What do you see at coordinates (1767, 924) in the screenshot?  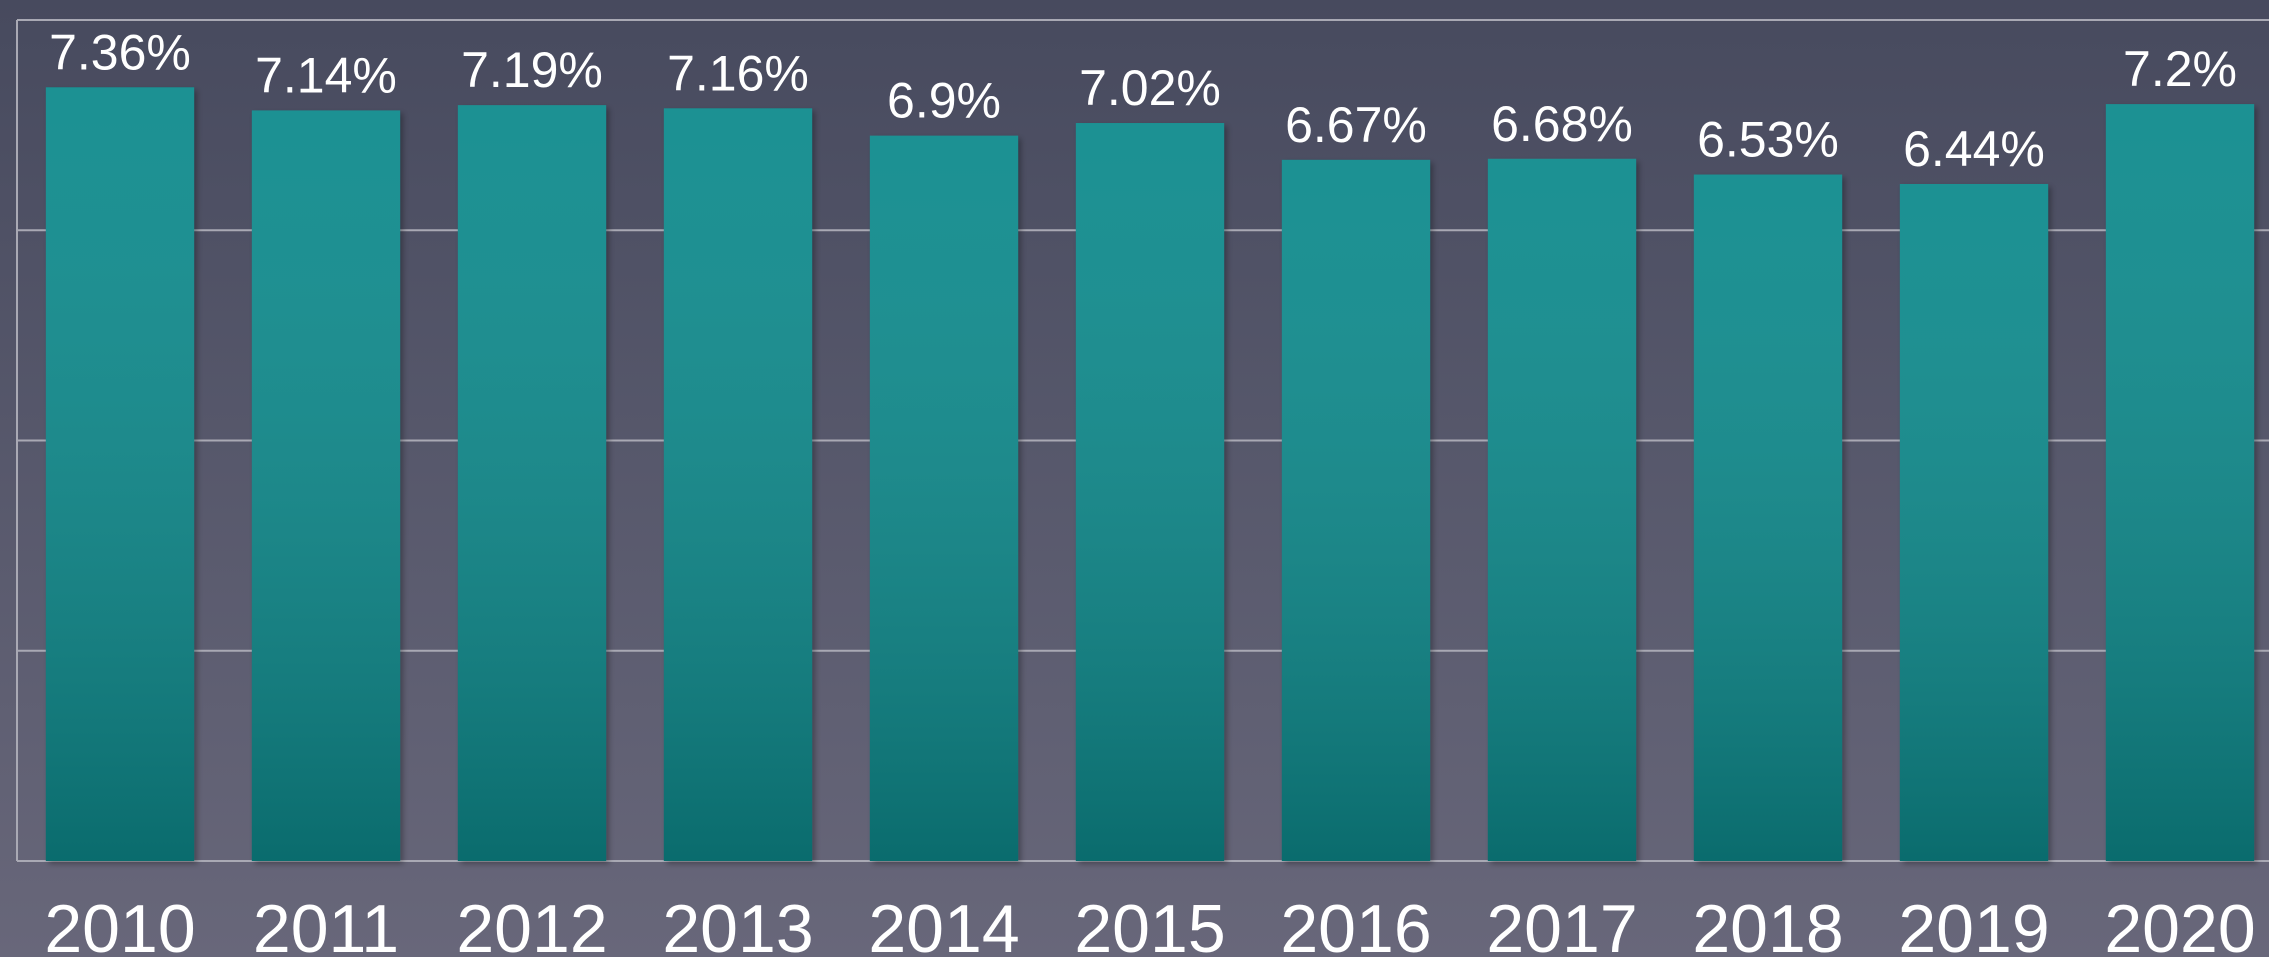 I see `x-tick-label: 2018` at bounding box center [1767, 924].